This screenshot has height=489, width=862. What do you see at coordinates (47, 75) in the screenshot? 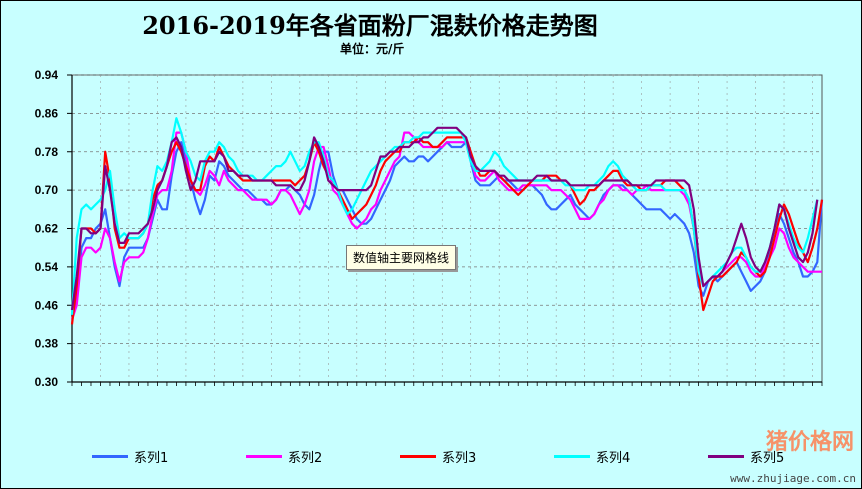
I see `y-tick-label: 0.94` at bounding box center [47, 75].